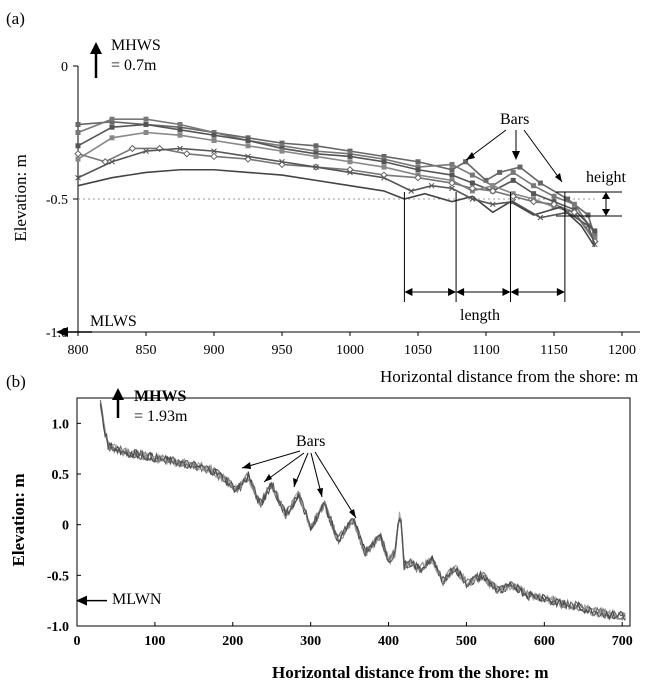 The height and width of the screenshot is (684, 645). Describe the element at coordinates (606, 212) in the screenshot. I see `height-arrow-down-icon` at that location.